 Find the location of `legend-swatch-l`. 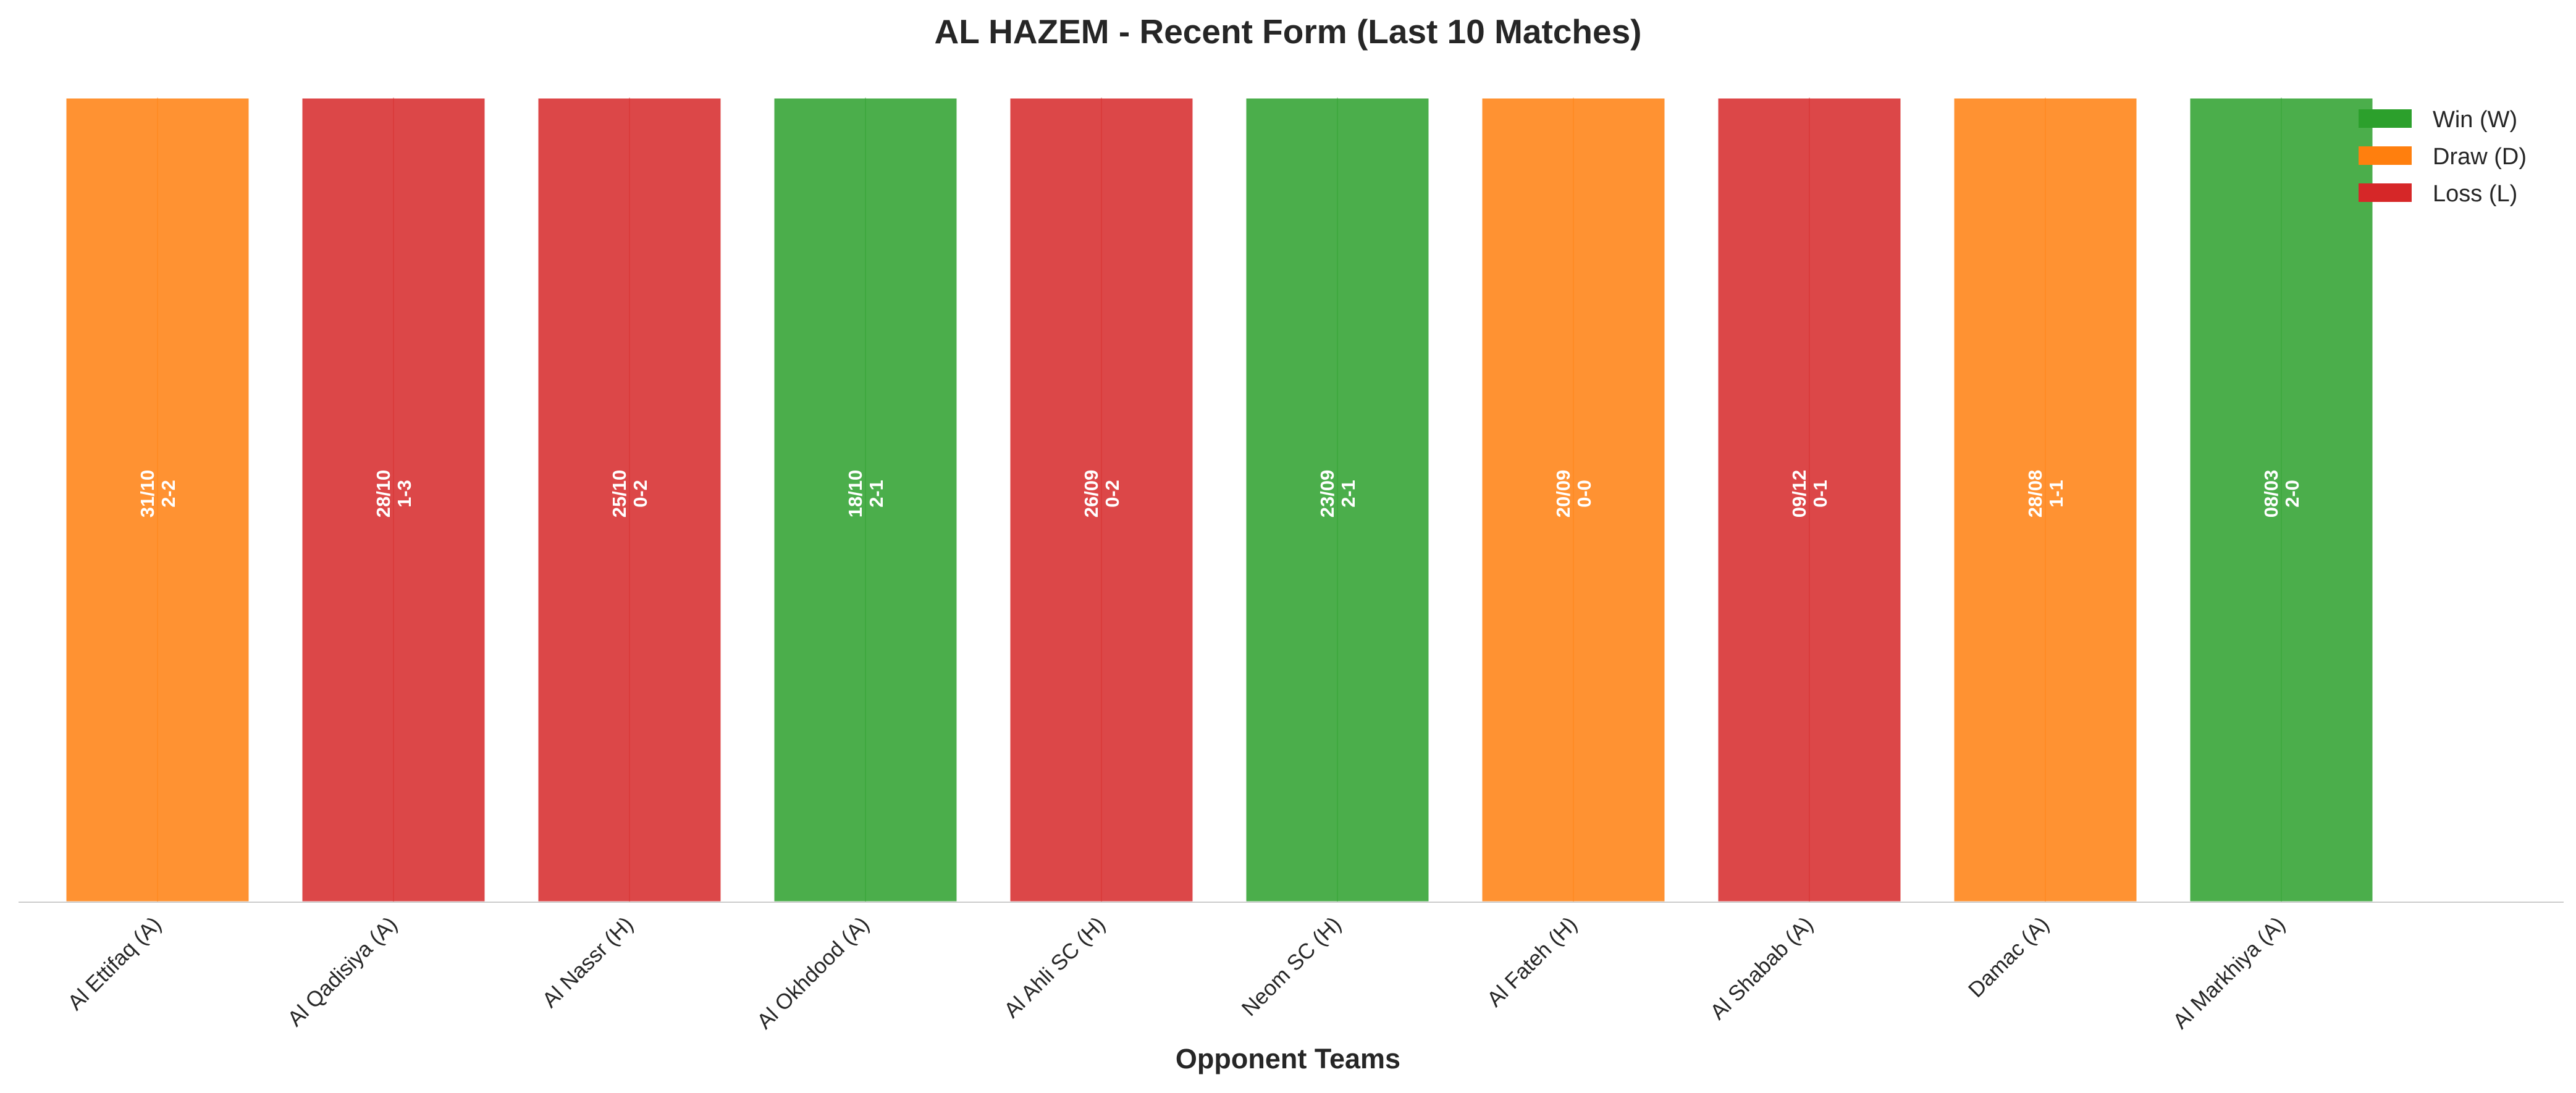

legend-swatch-l is located at coordinates (2385, 192).